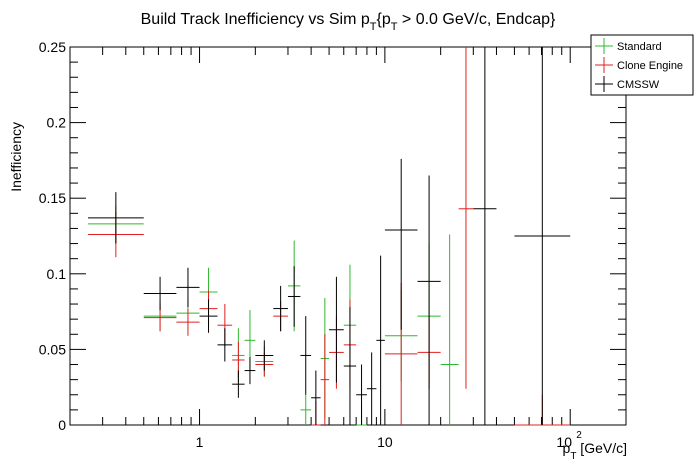  I want to click on y-tick-label: 0.05, so click(52, 349).